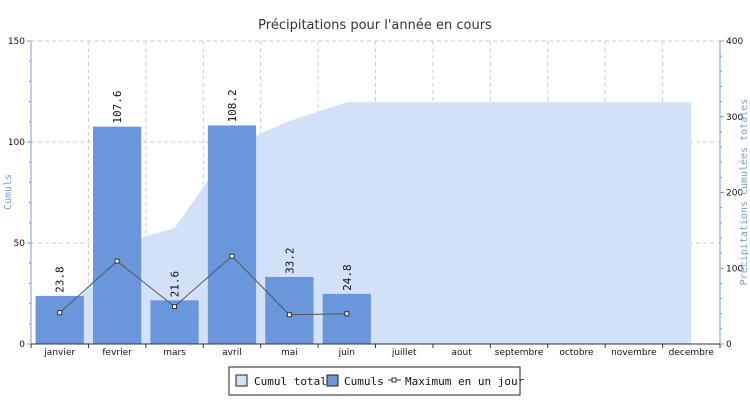 The image size is (750, 405). What do you see at coordinates (734, 42) in the screenshot?
I see `y-right-tick-label: 400` at bounding box center [734, 42].